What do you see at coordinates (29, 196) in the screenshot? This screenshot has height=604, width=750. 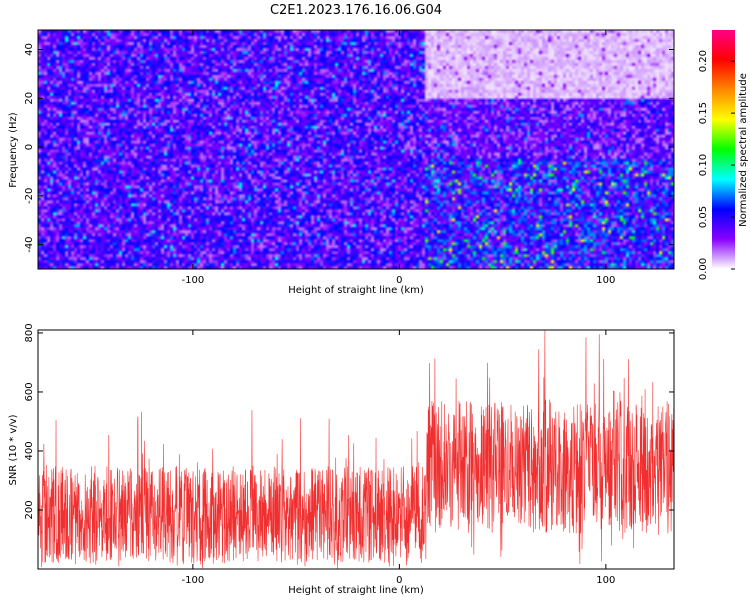 I see `y-tick-label: -20` at bounding box center [29, 196].